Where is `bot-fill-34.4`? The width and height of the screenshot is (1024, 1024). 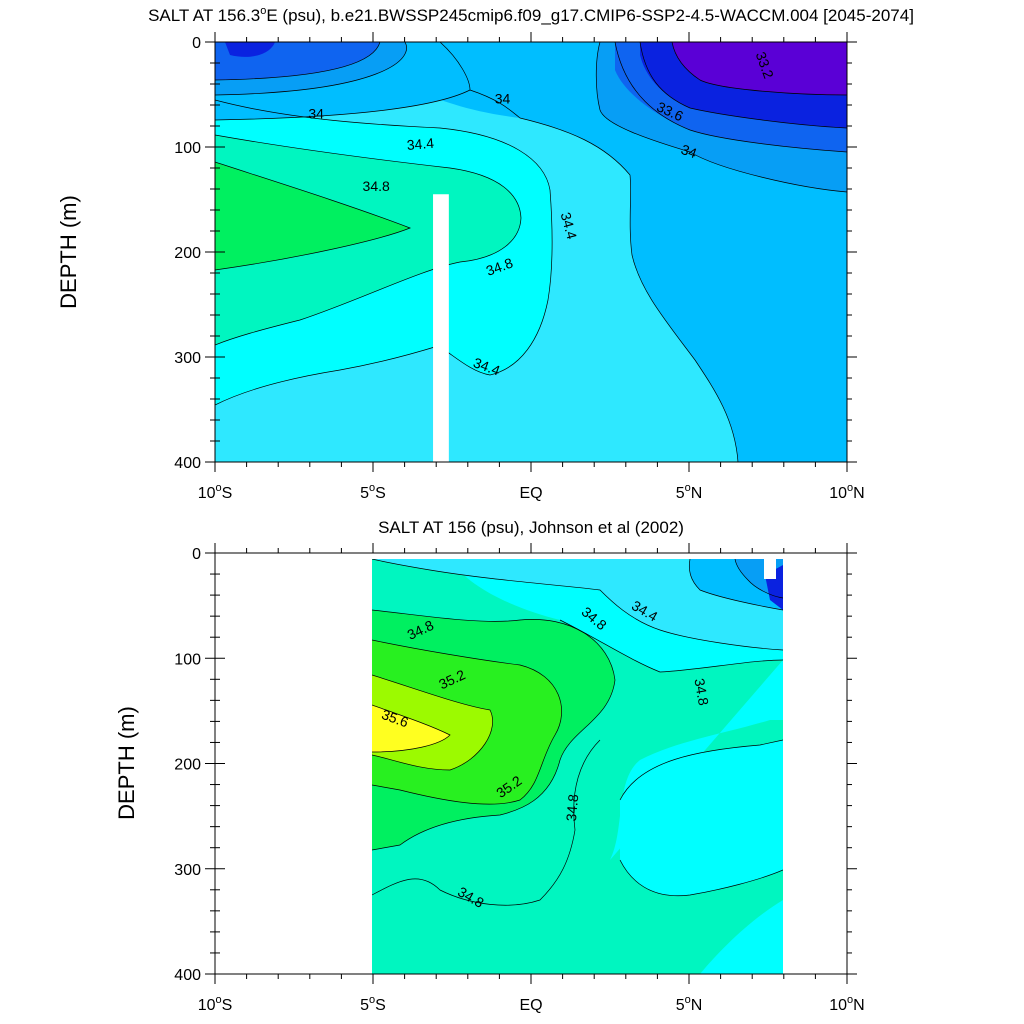 bot-fill-34.4 is located at coordinates (577, 604).